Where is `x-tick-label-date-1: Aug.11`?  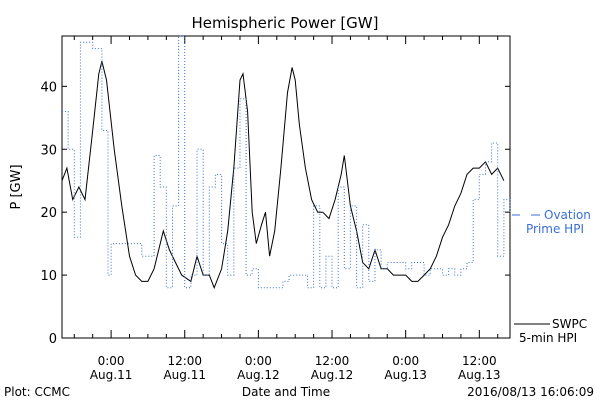 x-tick-label-date-1: Aug.11 is located at coordinates (184, 375).